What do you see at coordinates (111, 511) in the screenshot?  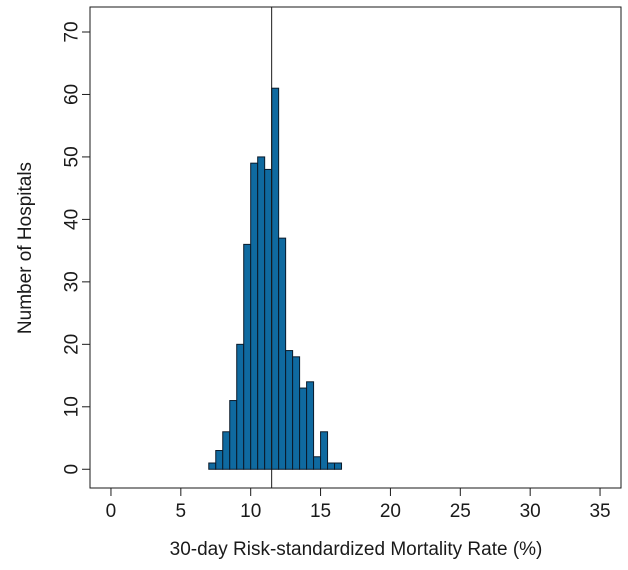 I see `x-tick-label: 0` at bounding box center [111, 511].